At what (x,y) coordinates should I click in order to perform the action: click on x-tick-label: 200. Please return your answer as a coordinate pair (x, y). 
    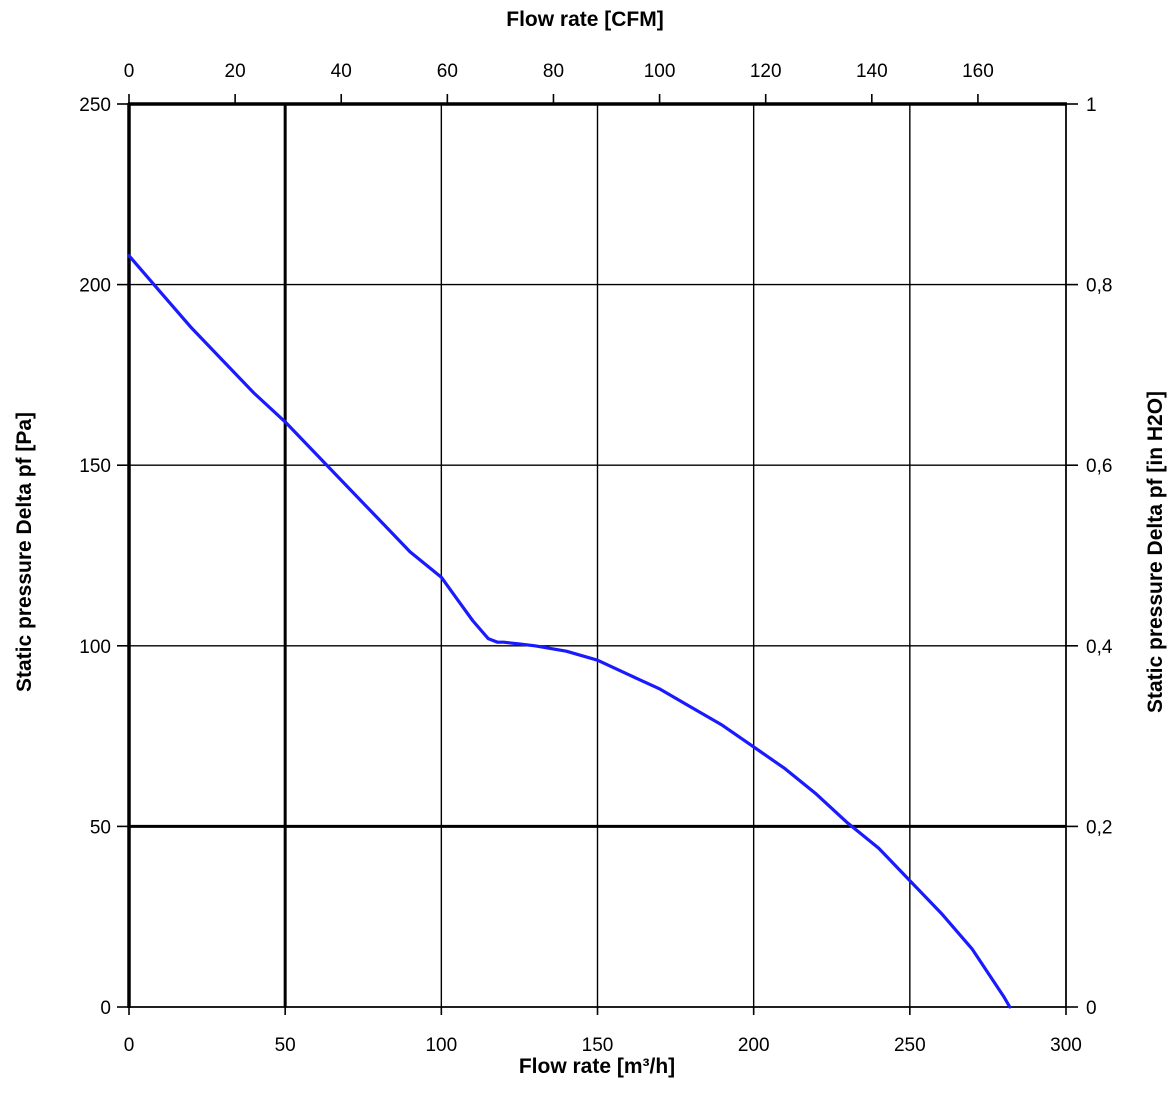
    Looking at the image, I should click on (754, 1045).